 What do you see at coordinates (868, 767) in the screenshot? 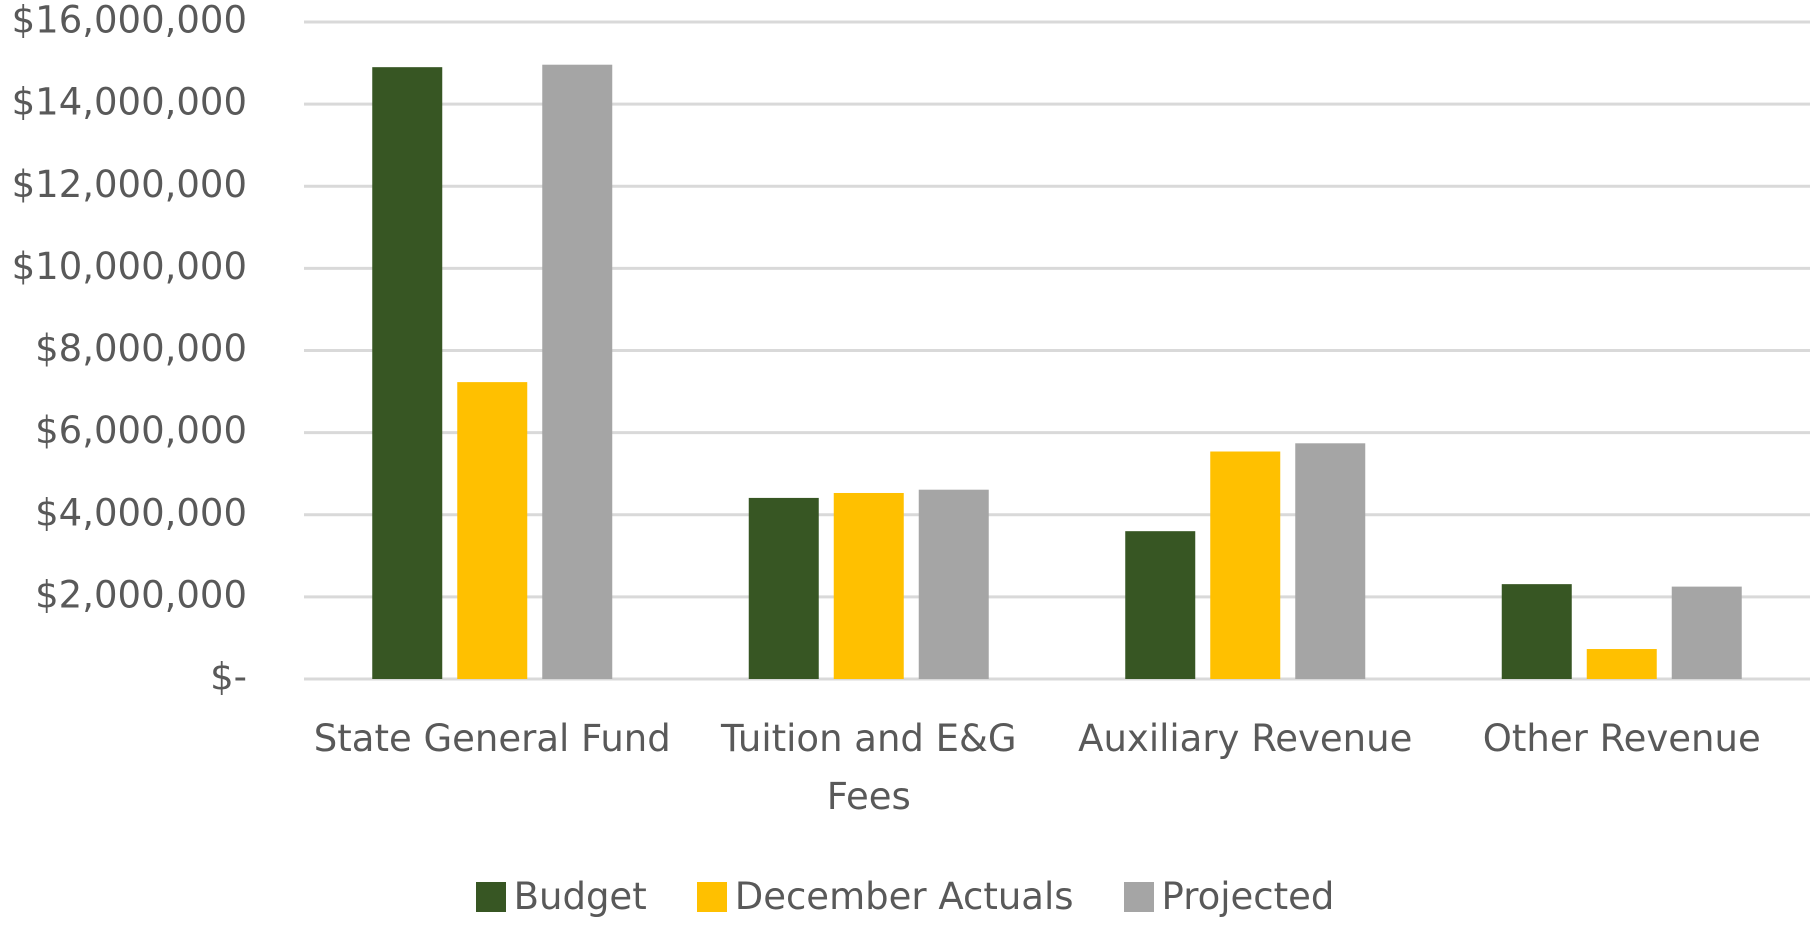
I see `x-tick-label: Tuition and E&G Fees` at bounding box center [868, 767].